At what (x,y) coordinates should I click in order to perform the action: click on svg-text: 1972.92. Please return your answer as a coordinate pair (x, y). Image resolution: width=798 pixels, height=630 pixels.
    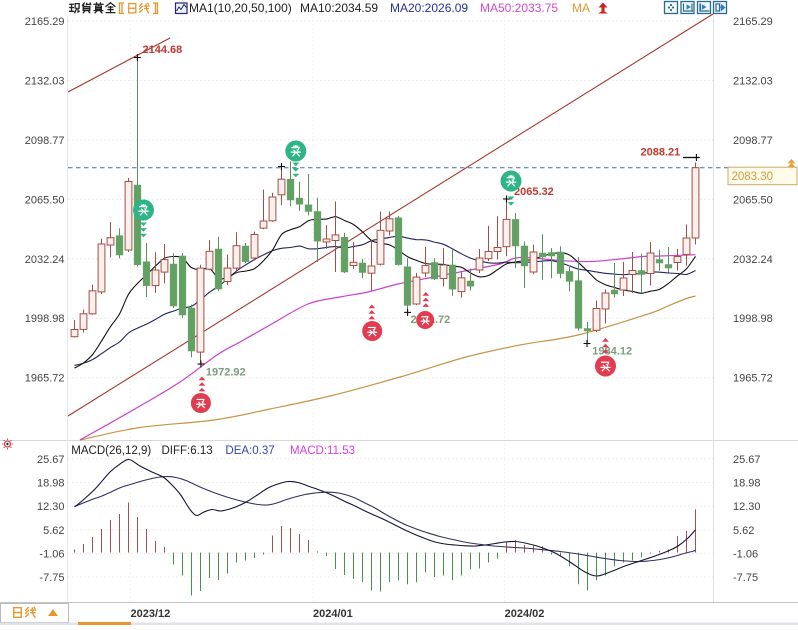
    Looking at the image, I should click on (226, 373).